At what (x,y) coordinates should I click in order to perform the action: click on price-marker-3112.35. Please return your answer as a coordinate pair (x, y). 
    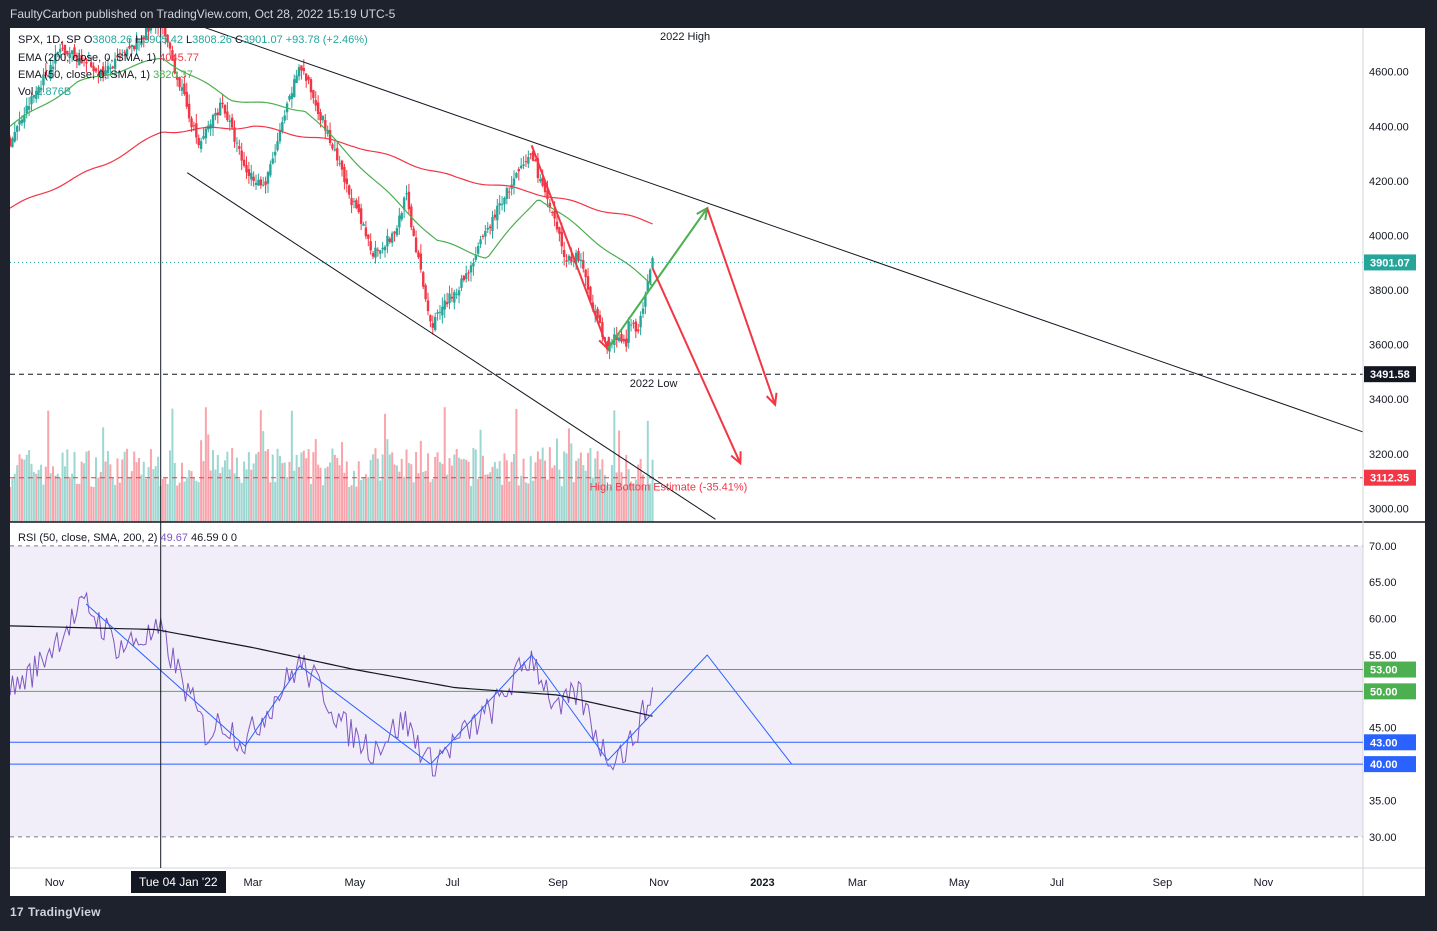
    Looking at the image, I should click on (1390, 477).